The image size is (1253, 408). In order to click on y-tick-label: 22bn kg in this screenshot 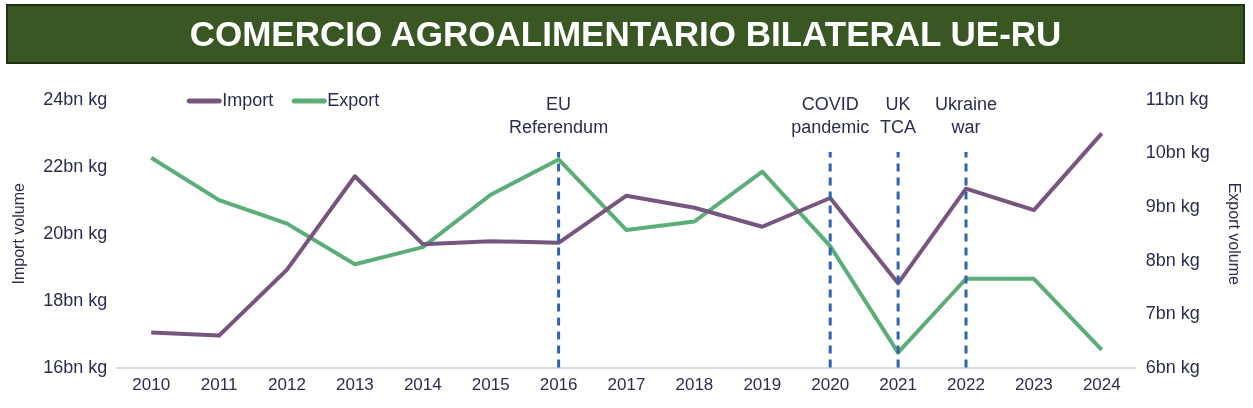, I will do `click(75, 165)`.